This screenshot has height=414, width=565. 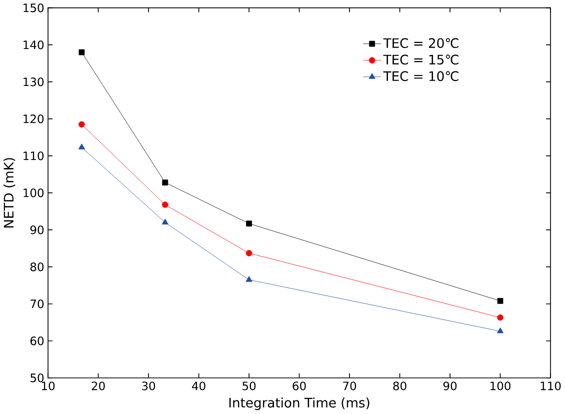 I want to click on y-tick-label: 60, so click(x=37, y=341).